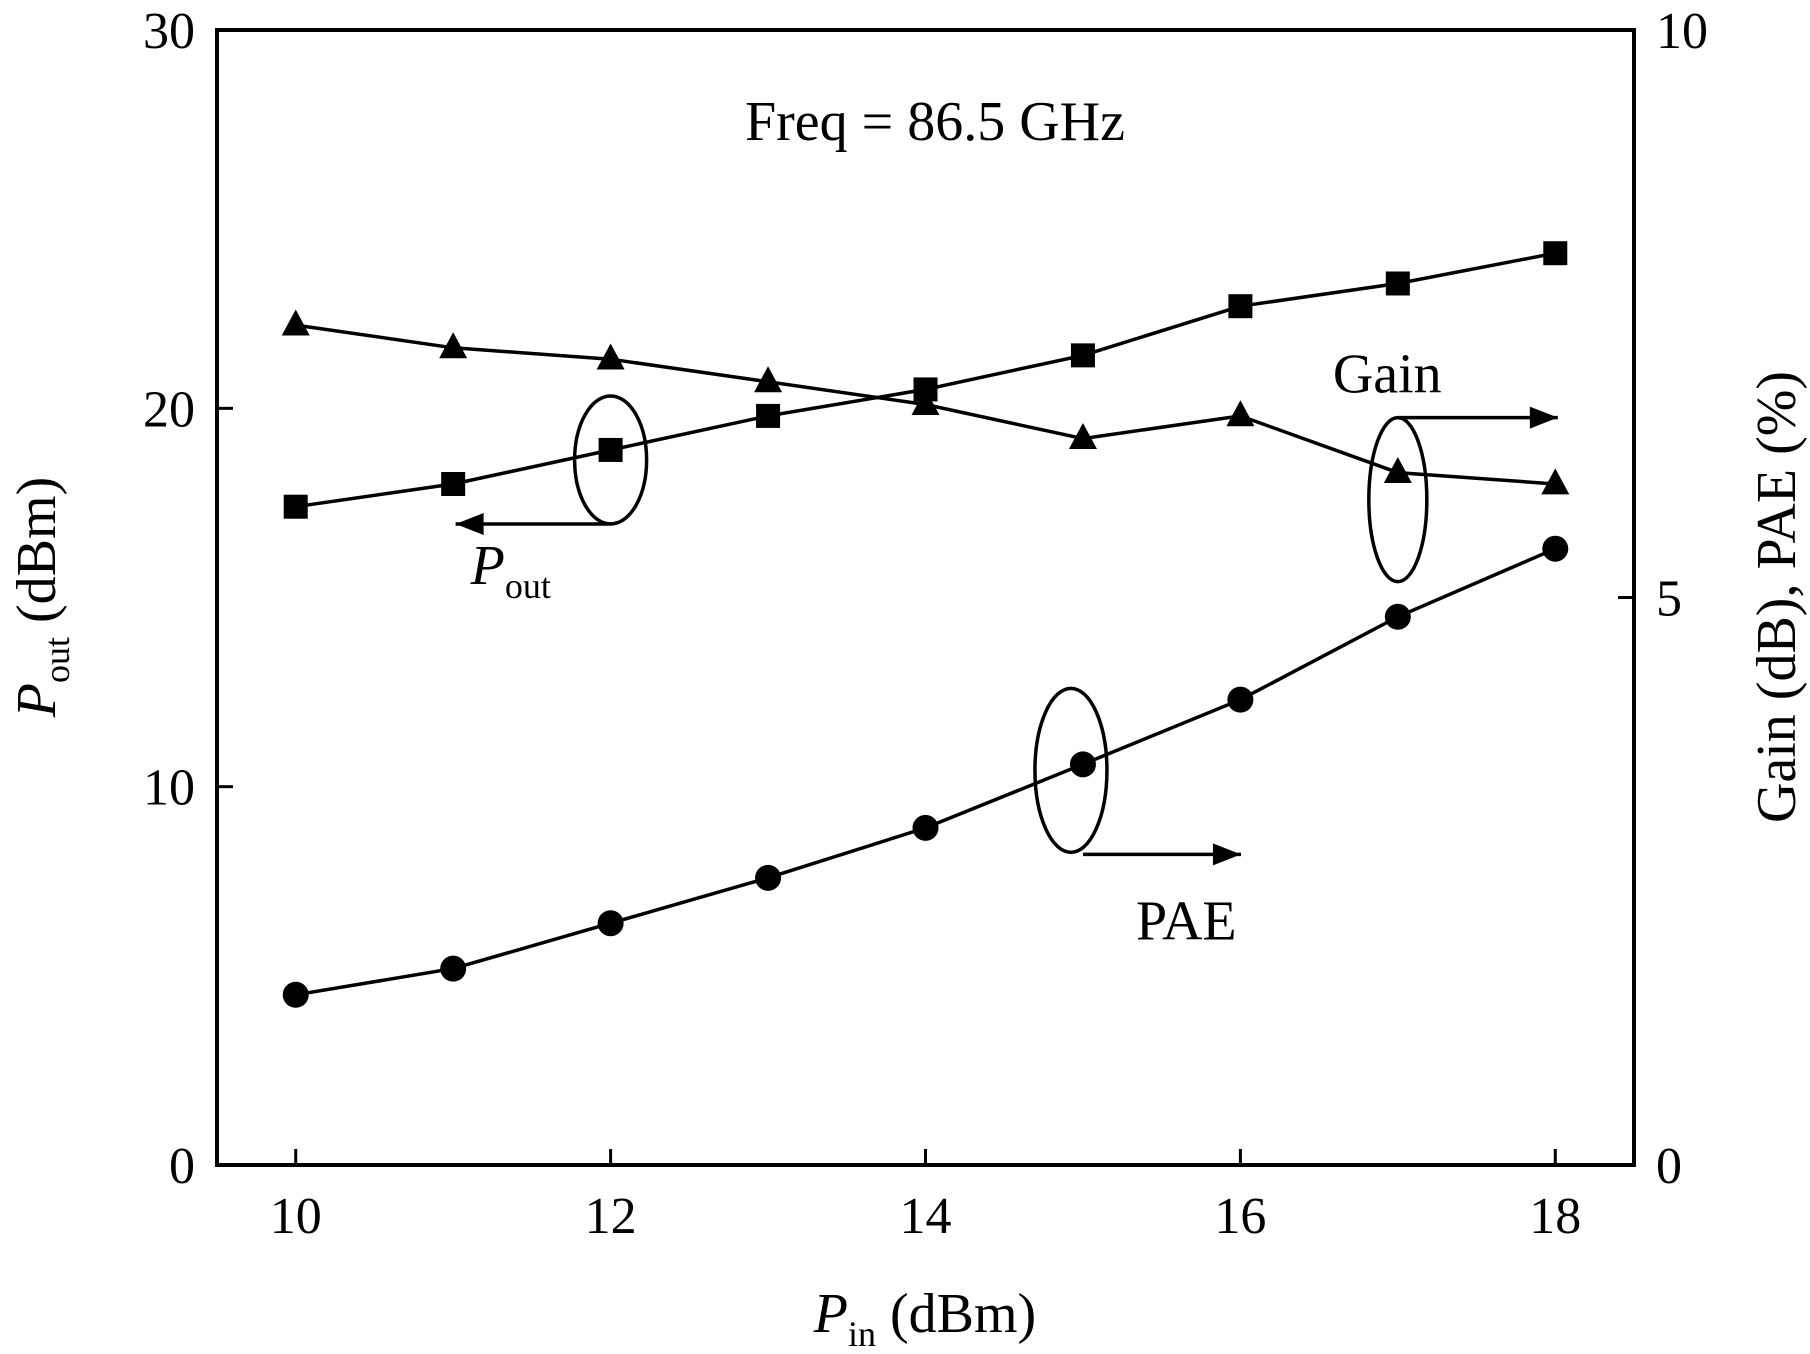  What do you see at coordinates (1543, 417) in the screenshot?
I see `gain-callout-arrow-head` at bounding box center [1543, 417].